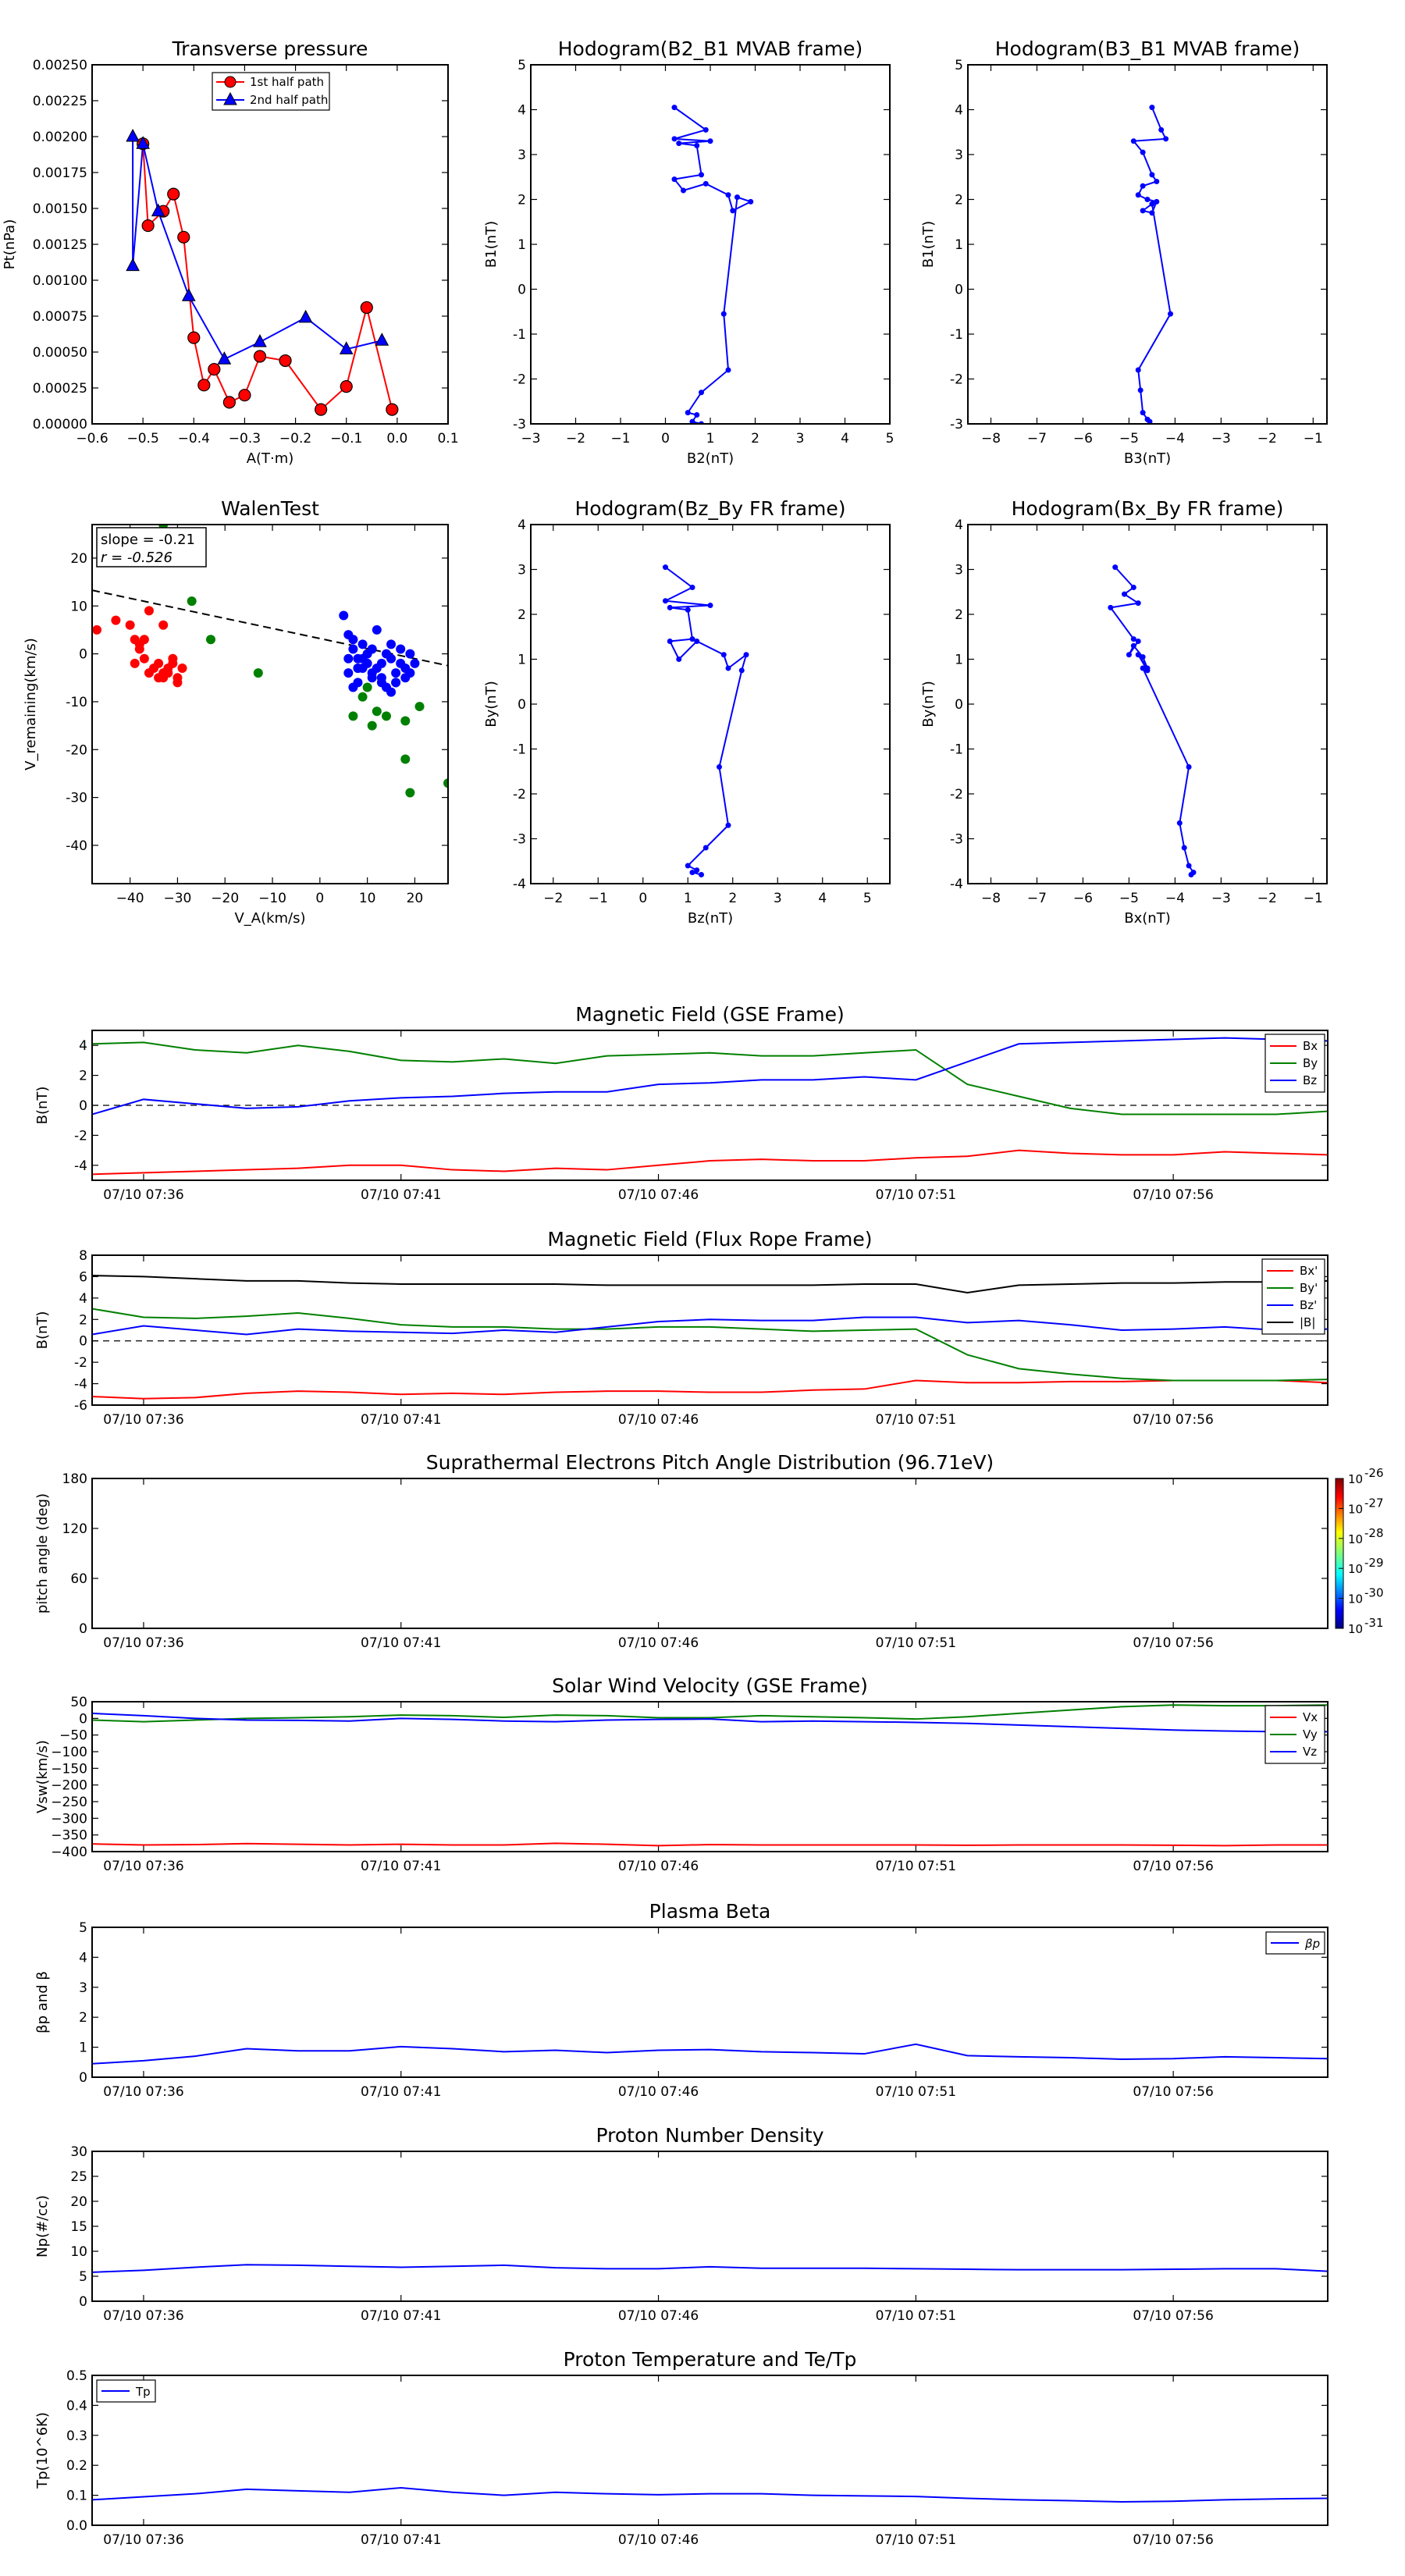  Describe the element at coordinates (957, 424) in the screenshot. I see `hod2-ytick-label: -3` at that location.